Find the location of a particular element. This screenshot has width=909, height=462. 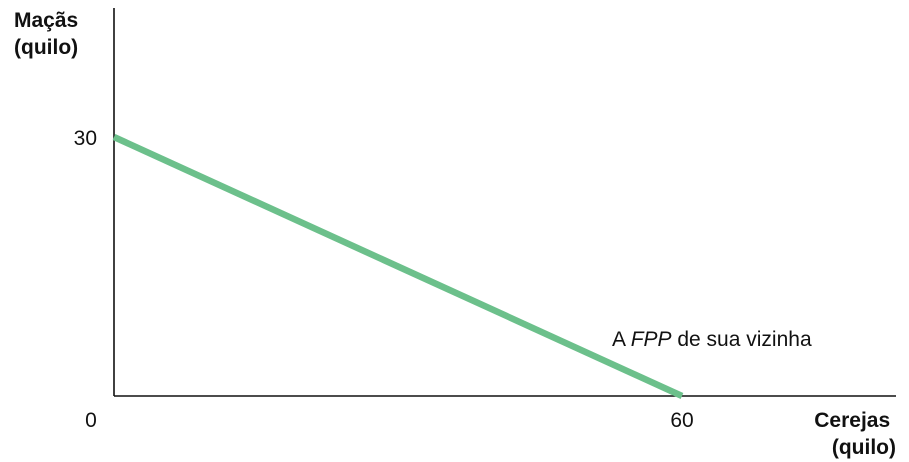

x-axis-title-line-1: Cerejas is located at coordinates (852, 420).